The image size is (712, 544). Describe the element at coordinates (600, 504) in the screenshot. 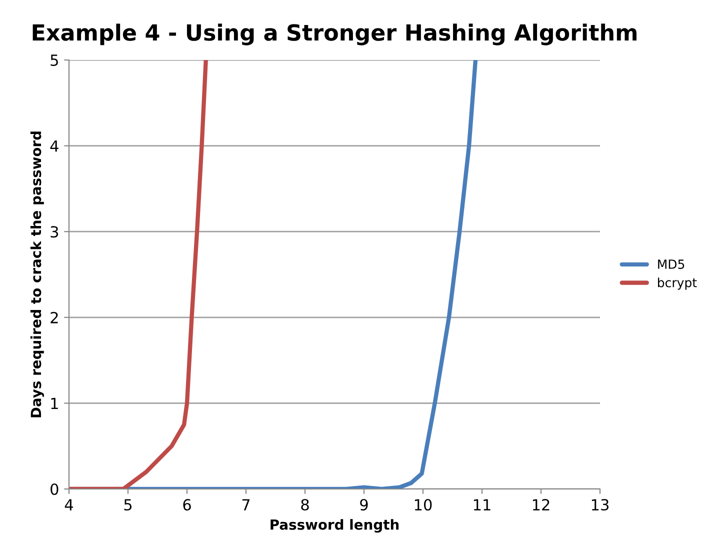

I see `x-tick-label: 13` at that location.